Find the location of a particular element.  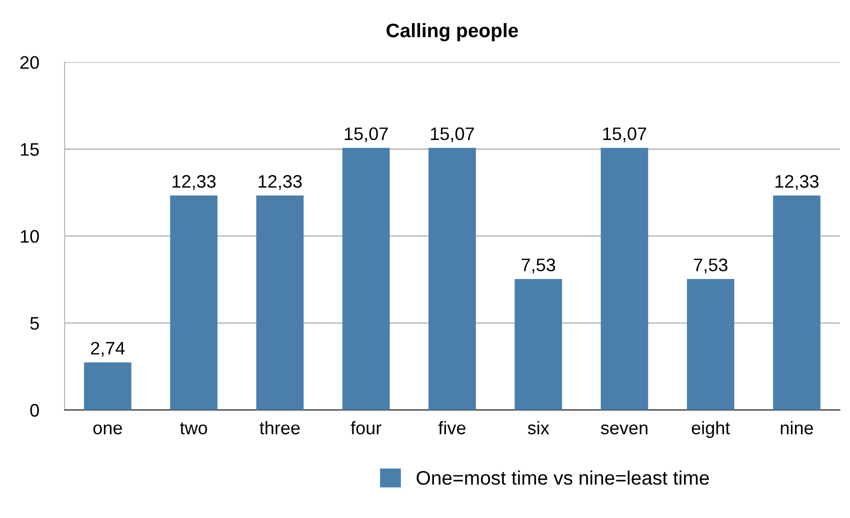

x-tick-label: five is located at coordinates (452, 427).